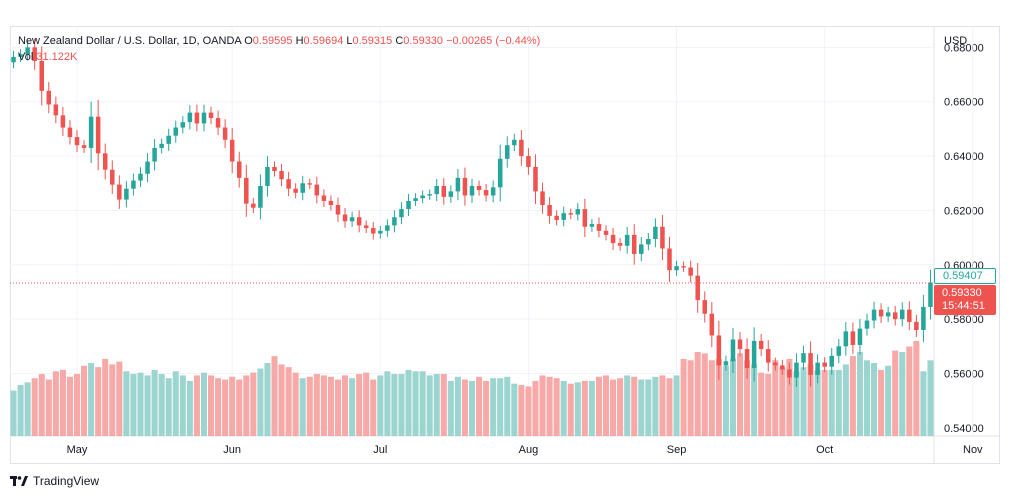  Describe the element at coordinates (677, 450) in the screenshot. I see `x-tick-label: Sep` at that location.